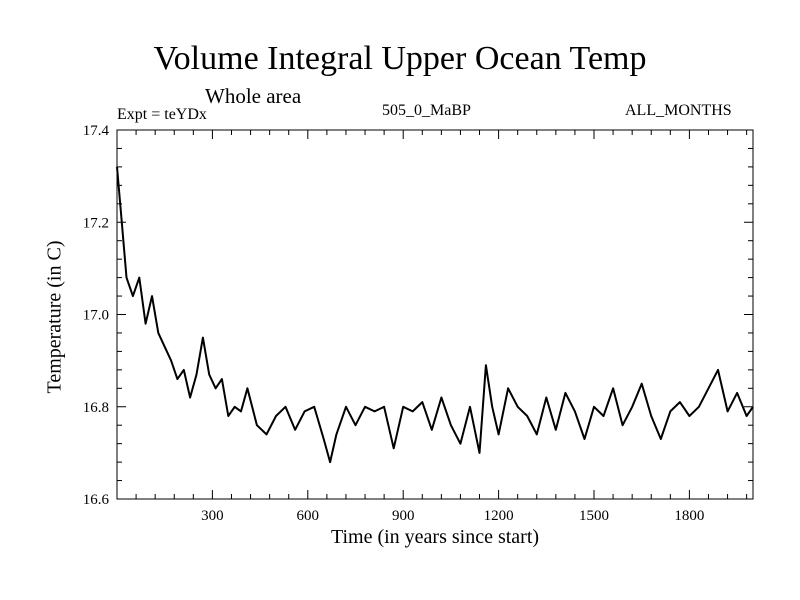 This screenshot has width=800, height=600. Describe the element at coordinates (689, 516) in the screenshot. I see `x-tick-label: 1800` at that location.